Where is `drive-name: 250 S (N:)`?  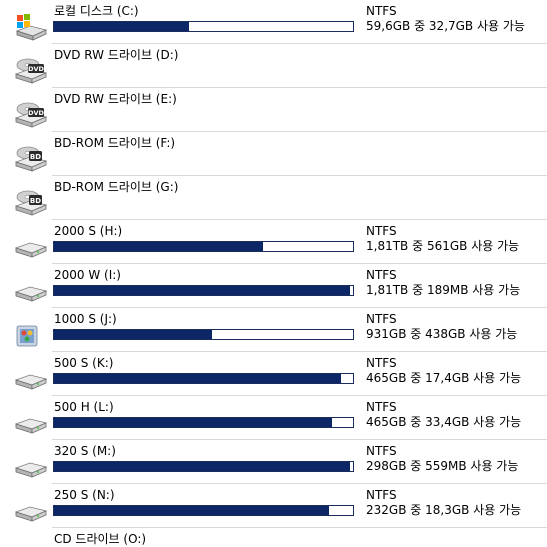 drive-name: 250 S (N:) is located at coordinates (84, 495).